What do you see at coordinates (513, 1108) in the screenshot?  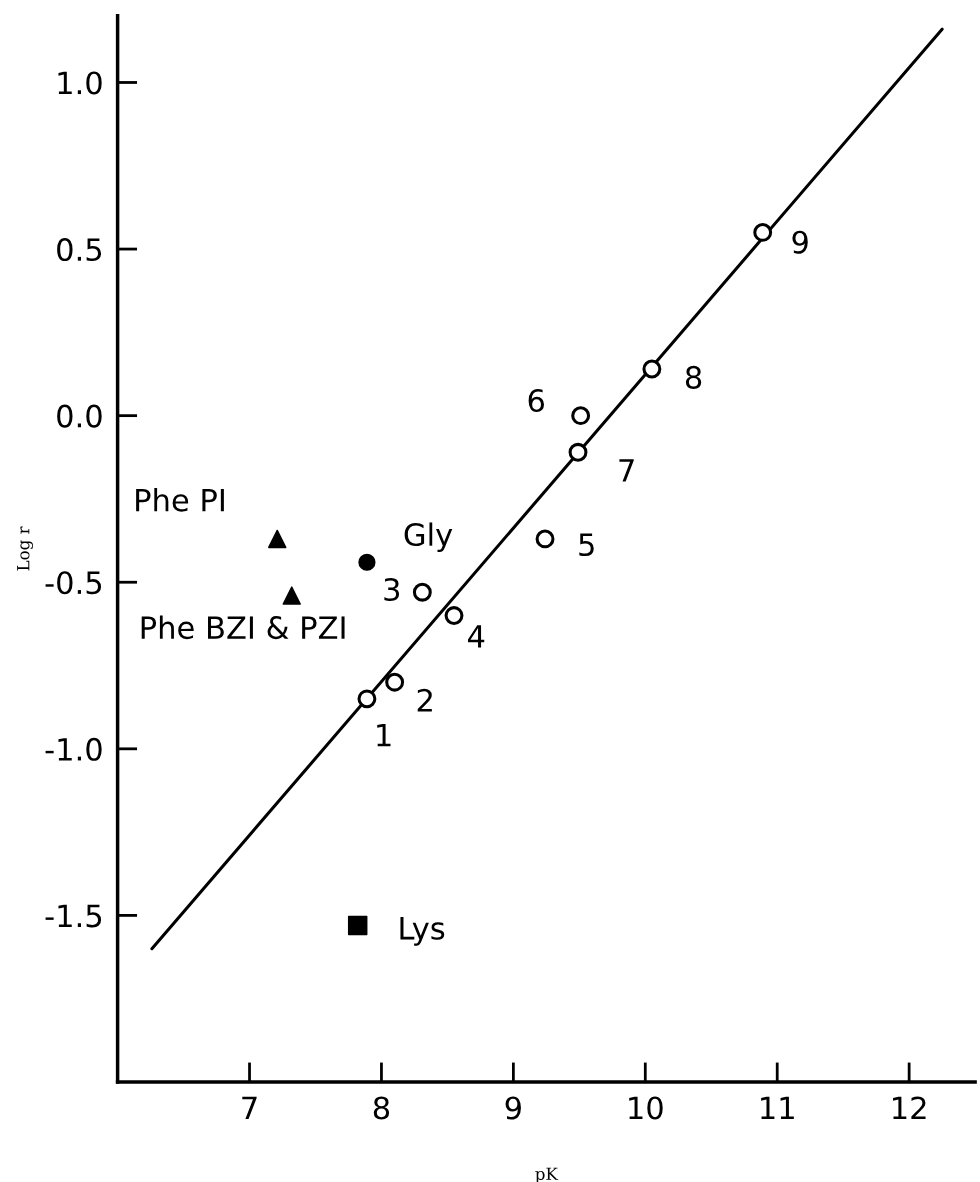 I see `x-tick-label: 9` at bounding box center [513, 1108].